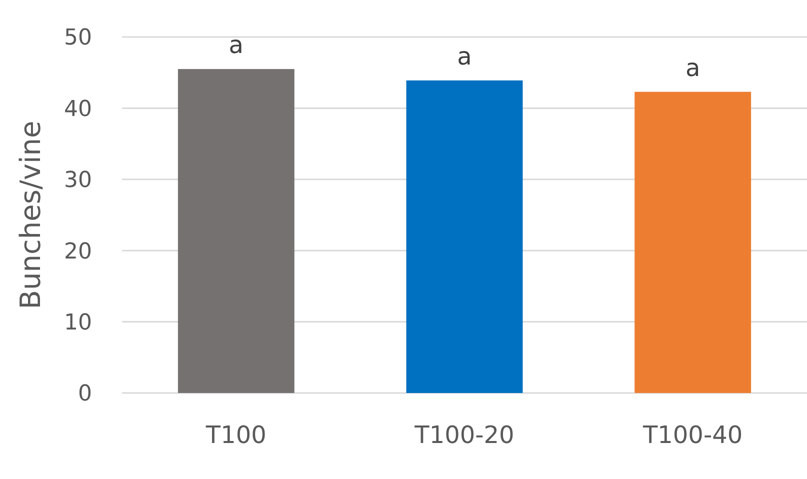  Describe the element at coordinates (78, 251) in the screenshot. I see `y-tick-label: 20` at that location.